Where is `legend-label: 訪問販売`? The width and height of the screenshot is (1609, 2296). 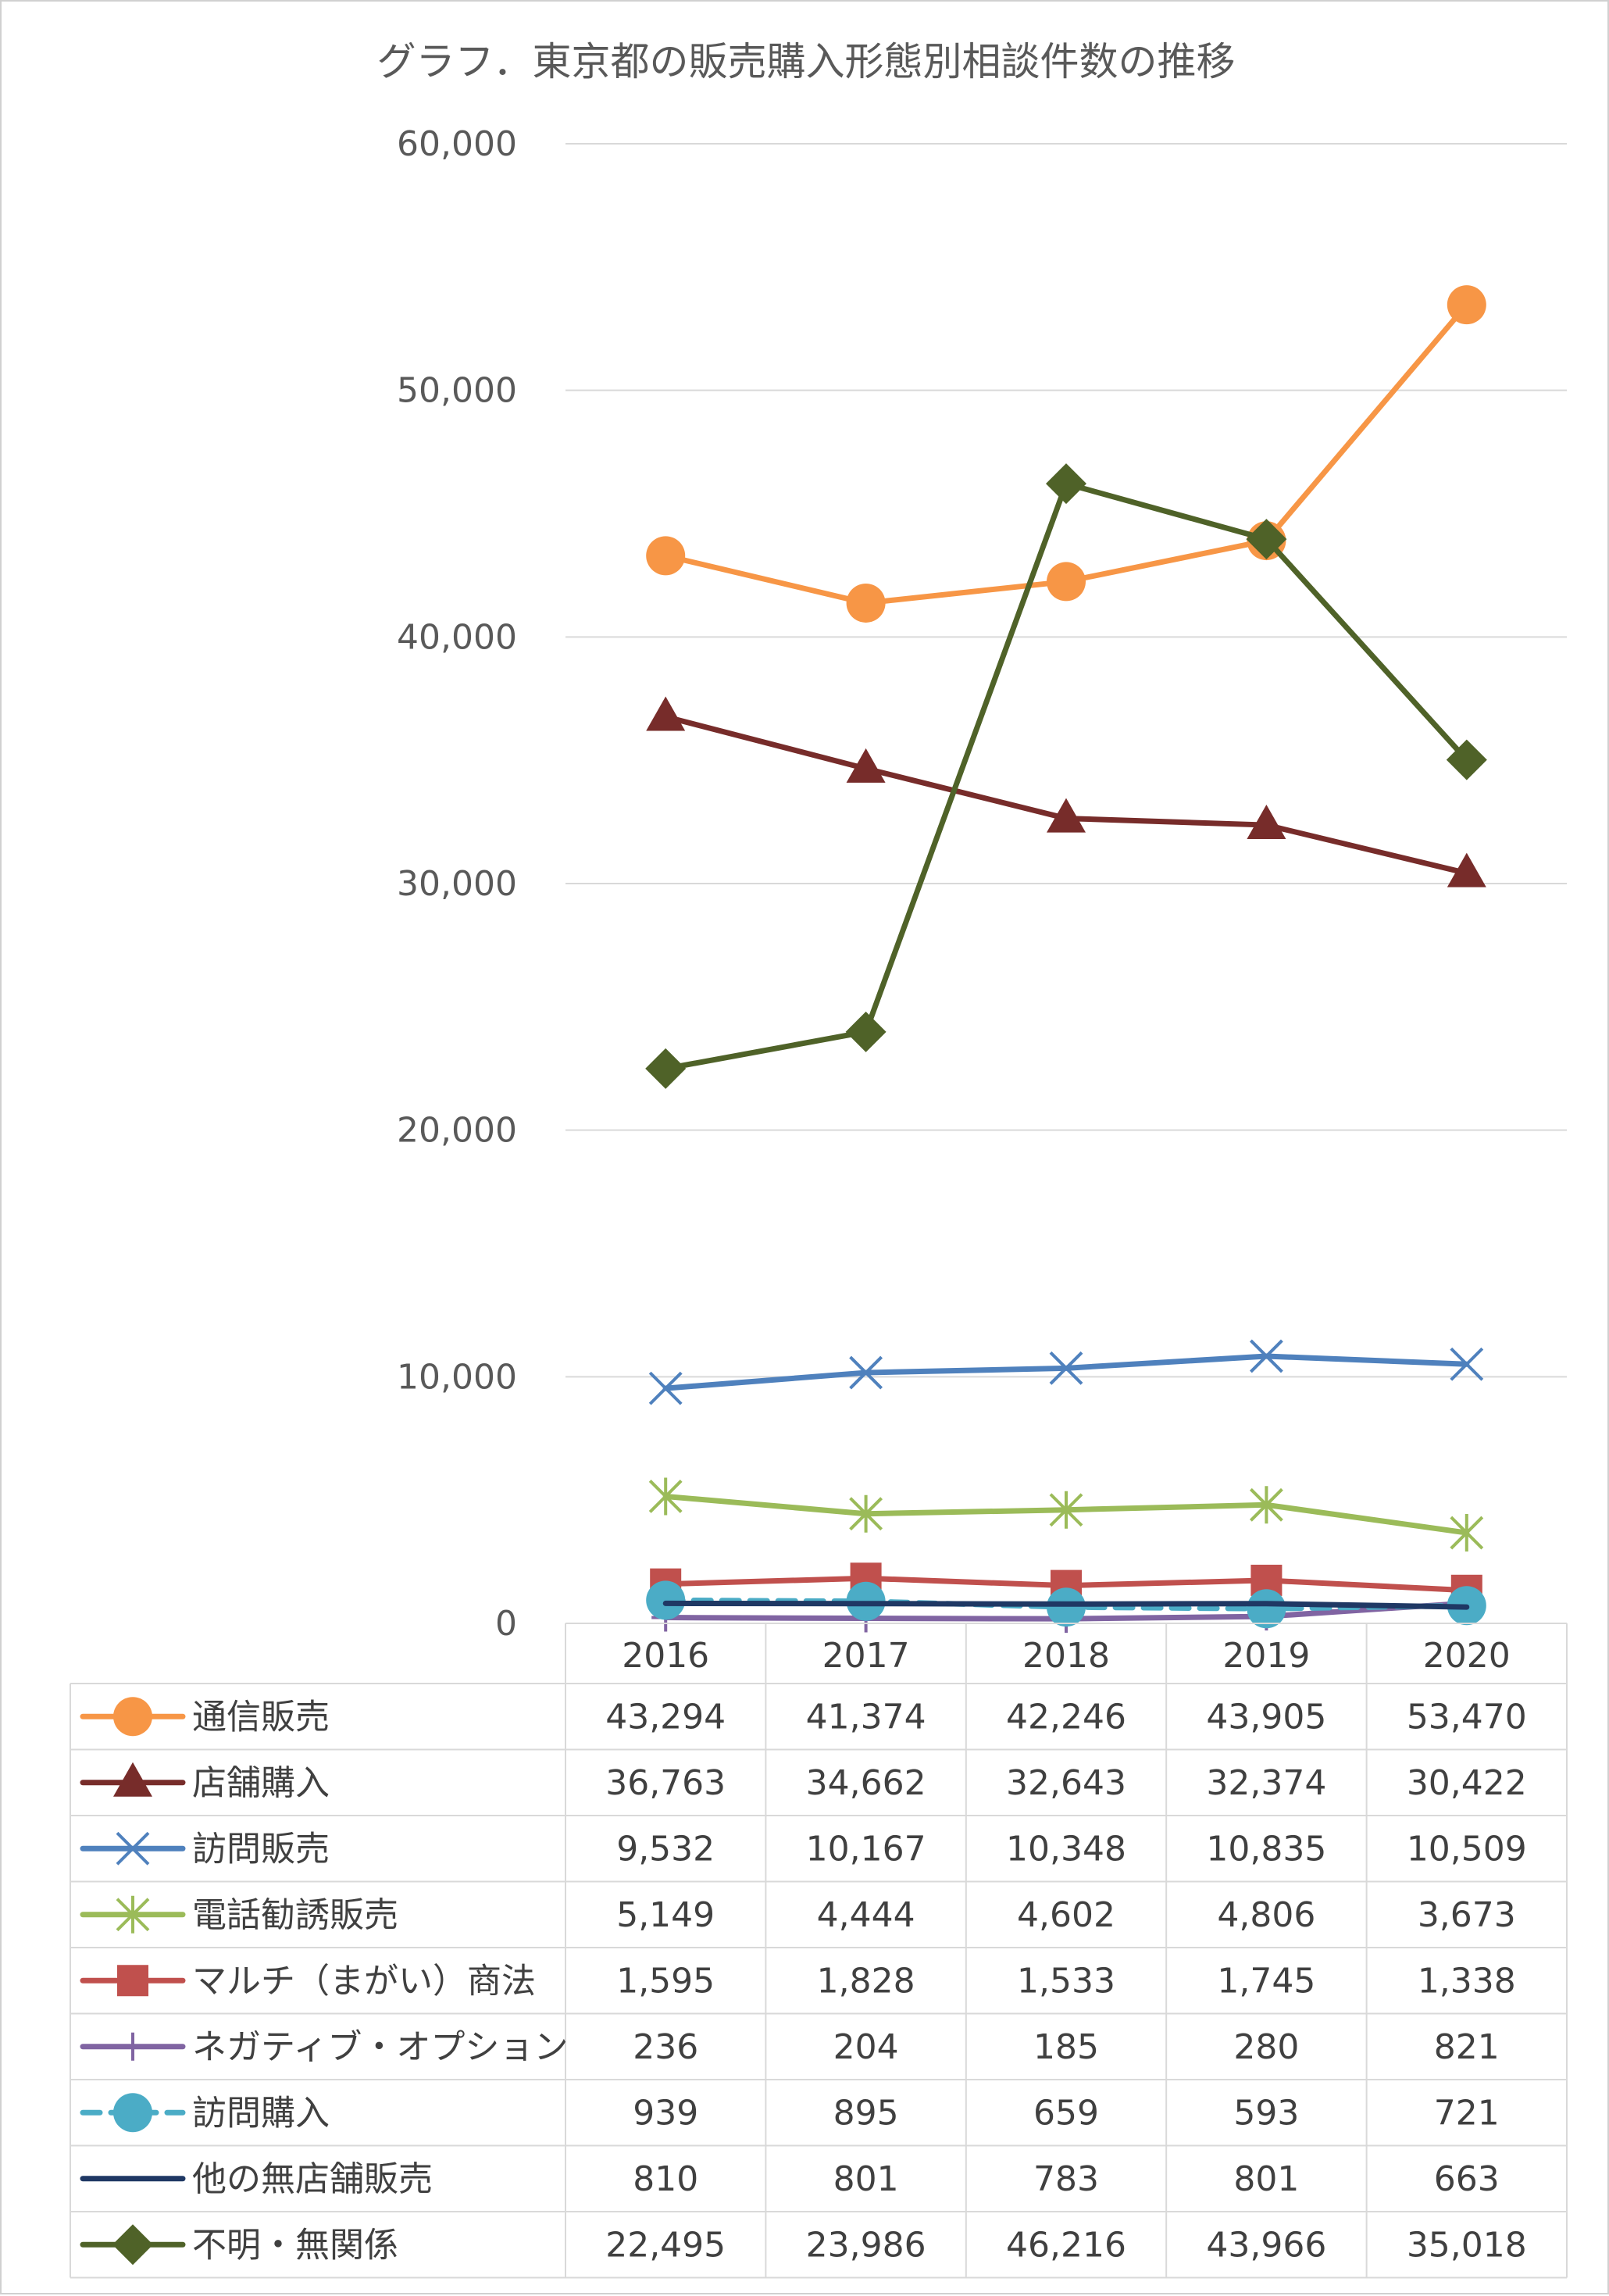
legend-label: 訪問販売 is located at coordinates (261, 1849).